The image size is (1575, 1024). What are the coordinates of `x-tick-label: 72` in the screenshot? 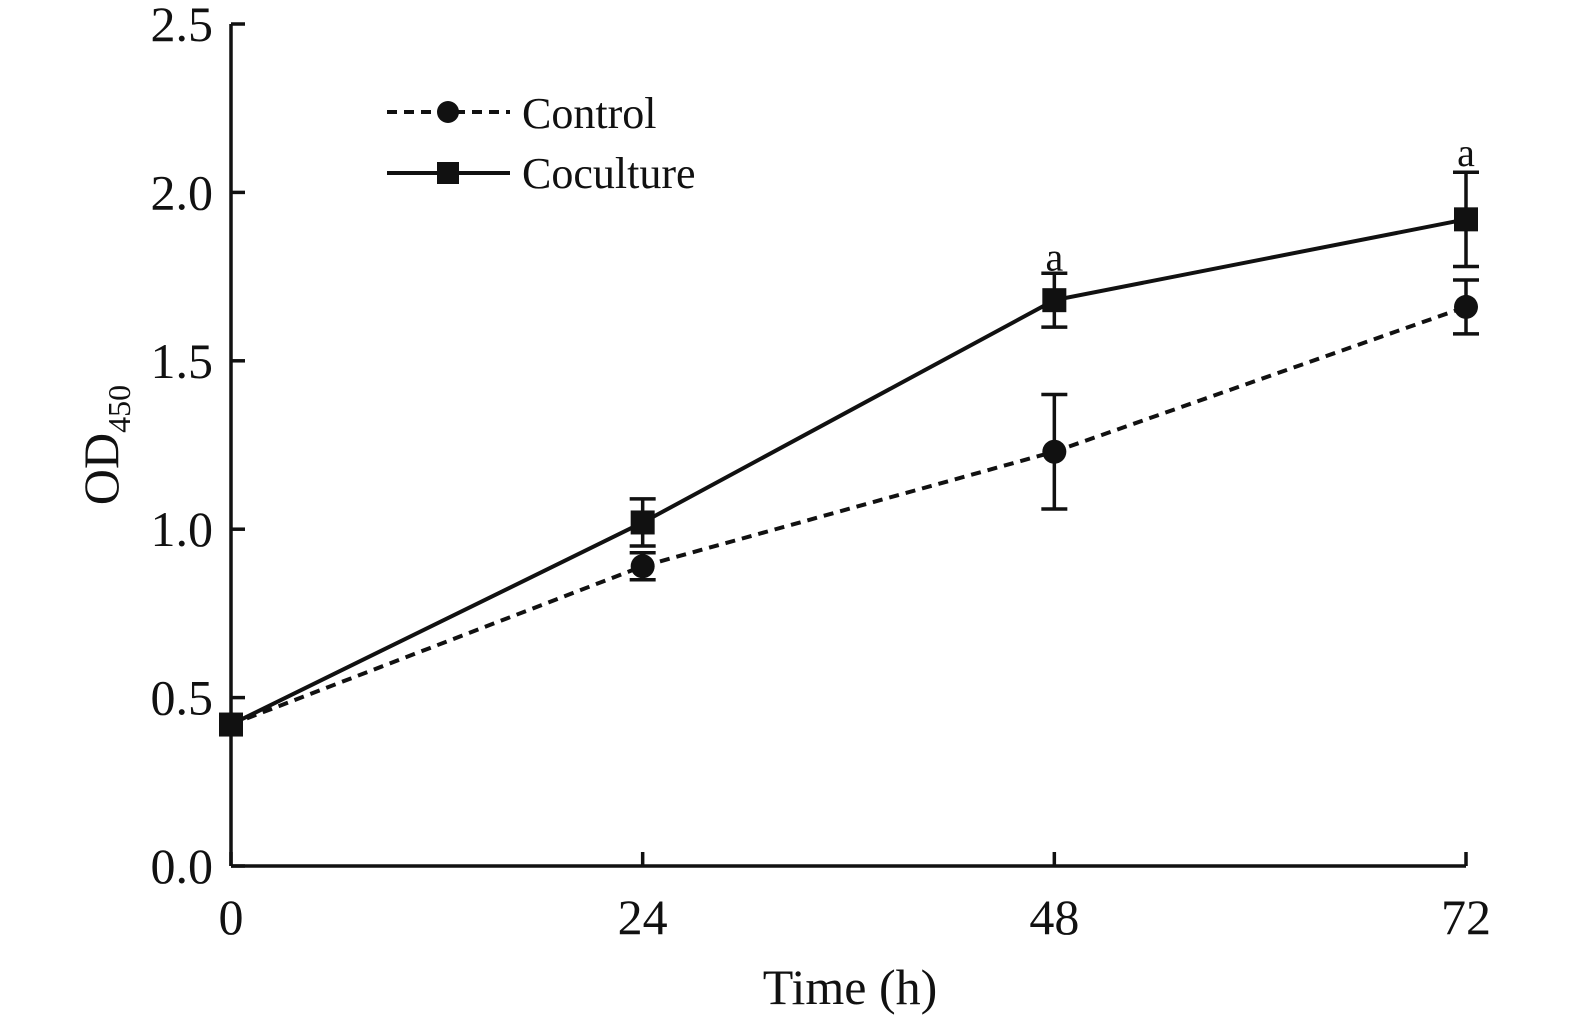 It's located at (1466, 917).